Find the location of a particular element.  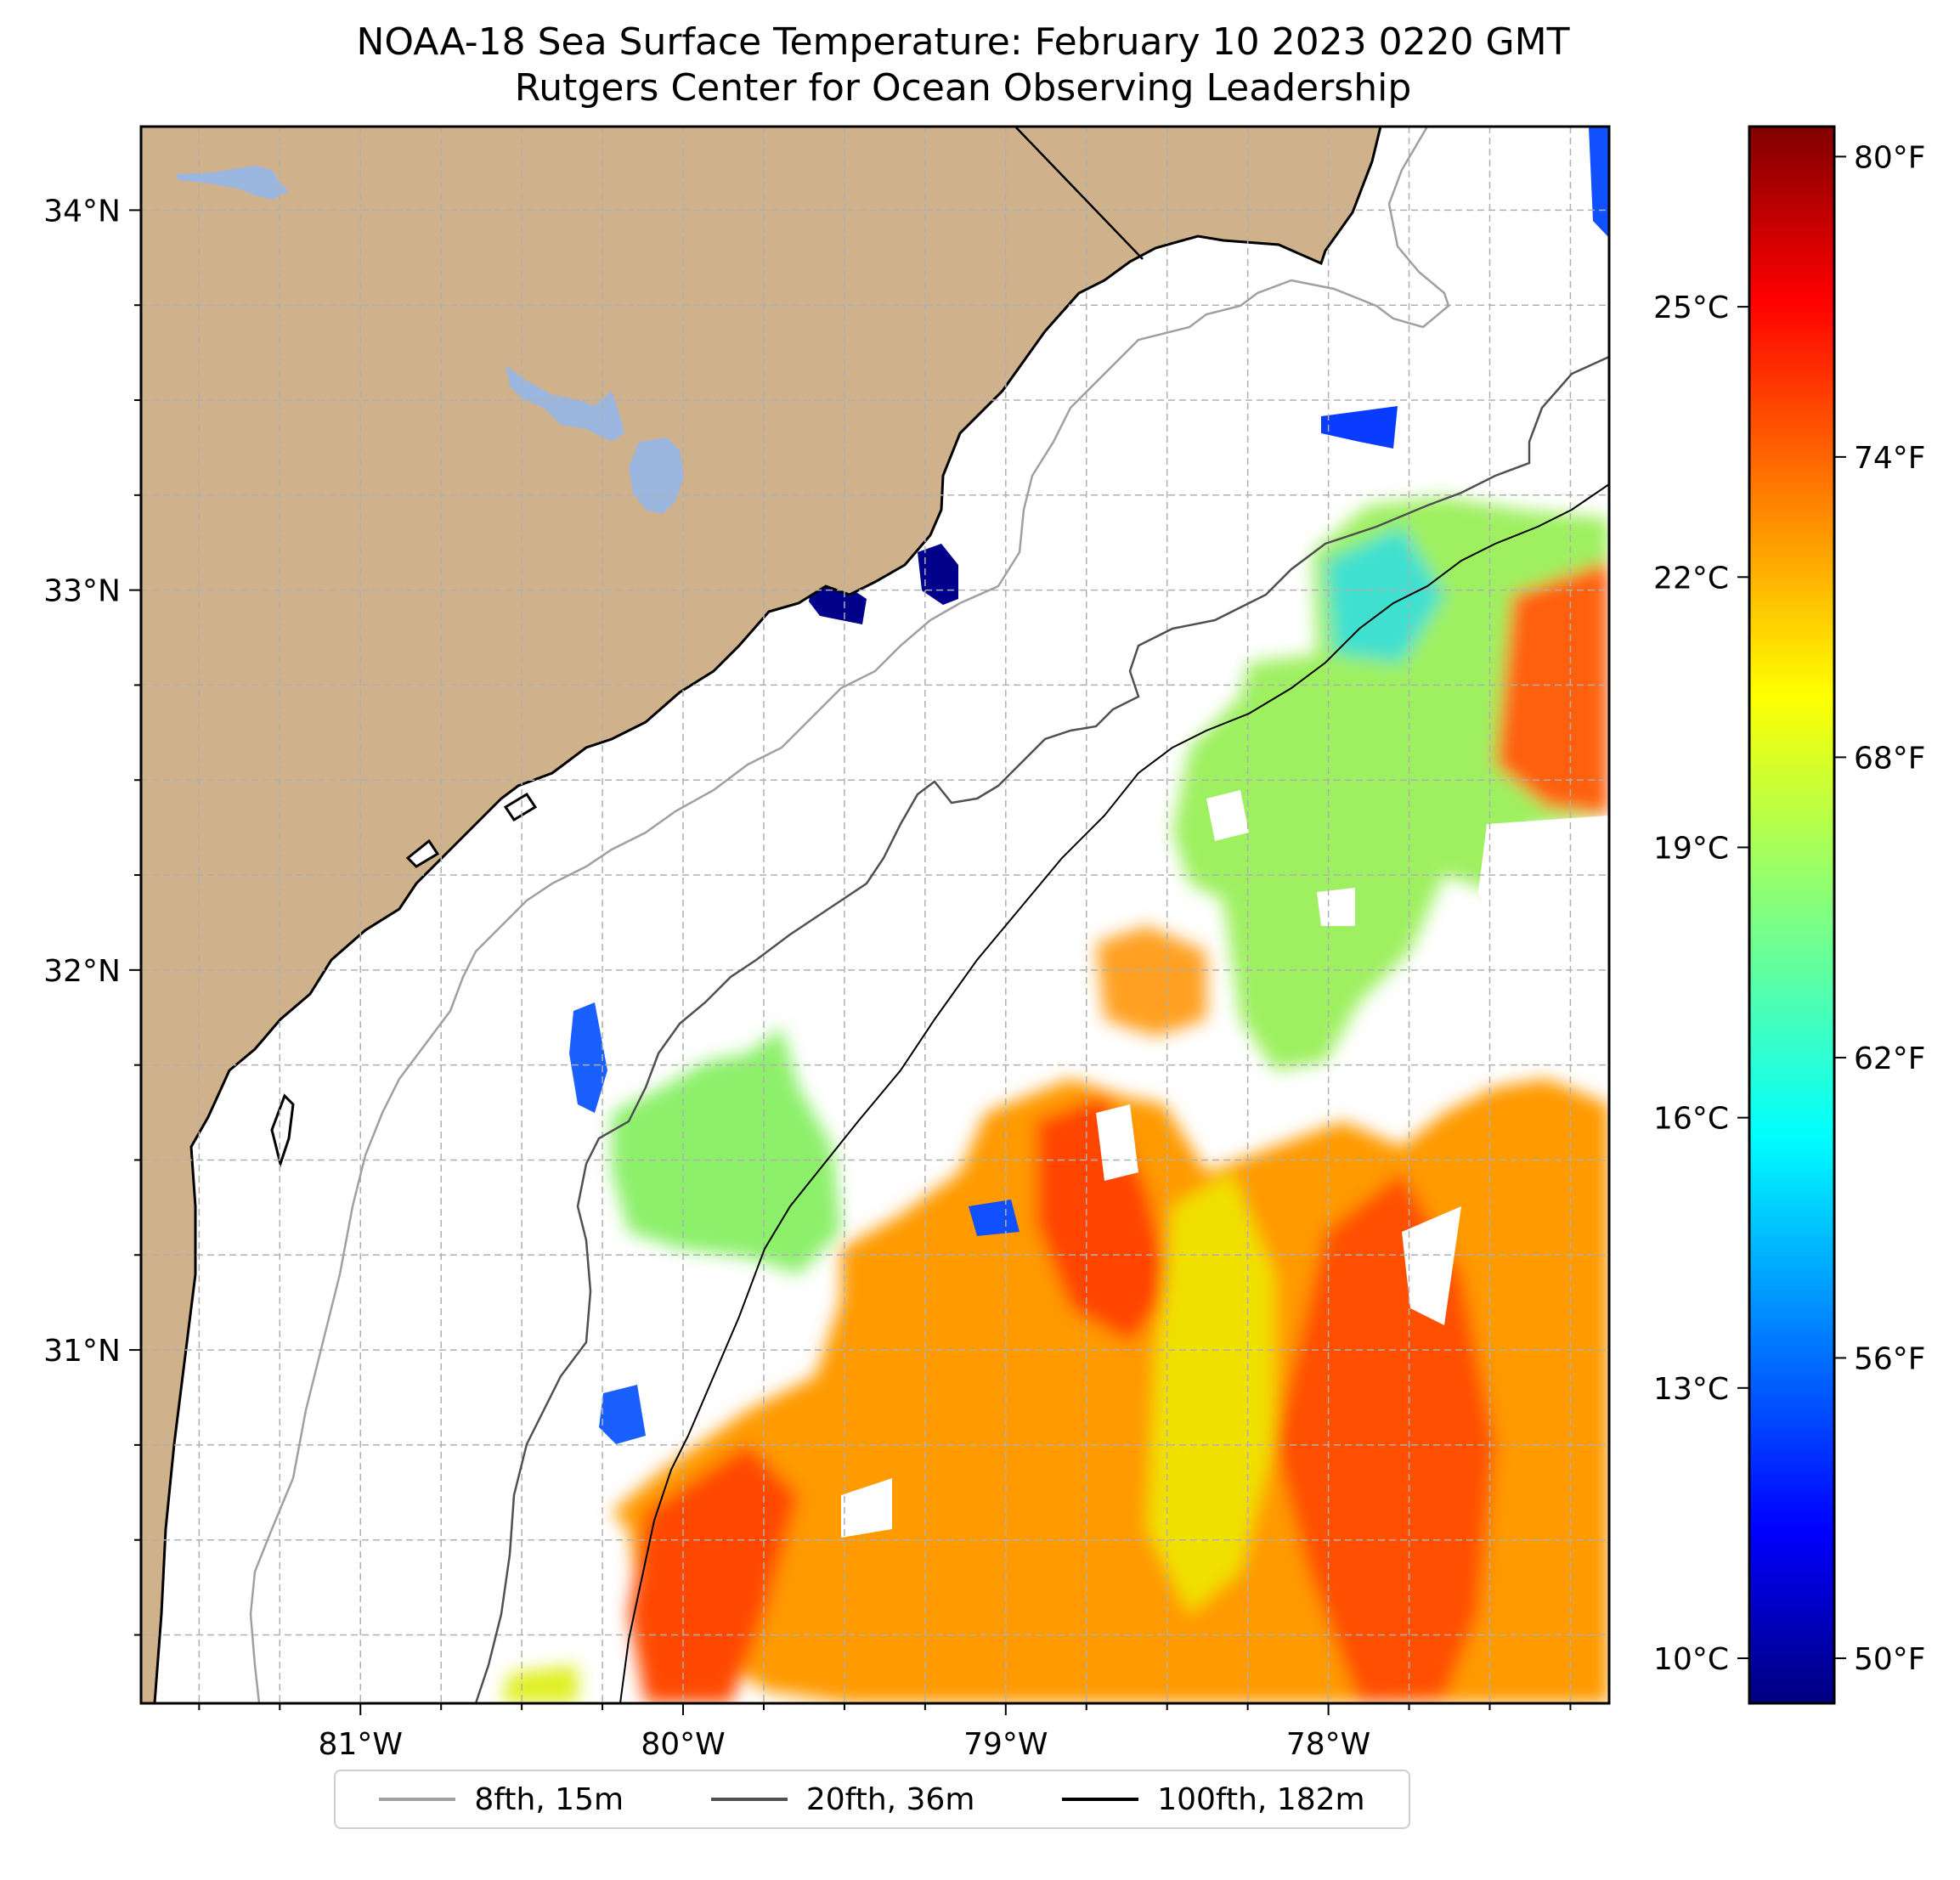

lon-tick-label: 81°W is located at coordinates (361, 1745).